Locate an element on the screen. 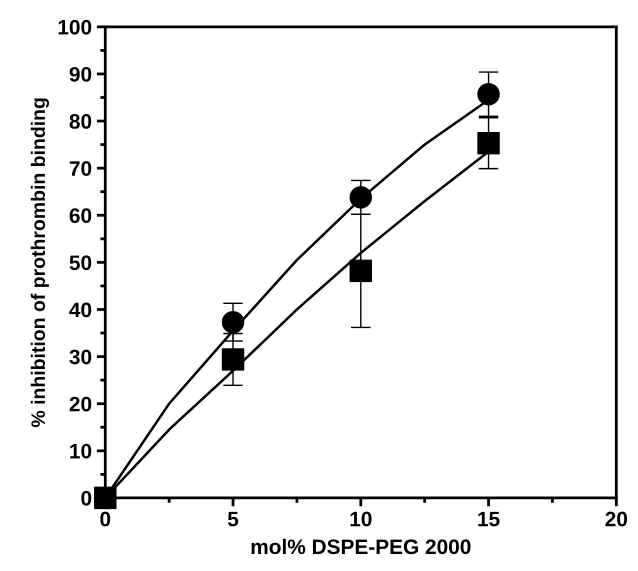 This screenshot has width=638, height=571. y-tick-label: 90 is located at coordinates (81, 74).